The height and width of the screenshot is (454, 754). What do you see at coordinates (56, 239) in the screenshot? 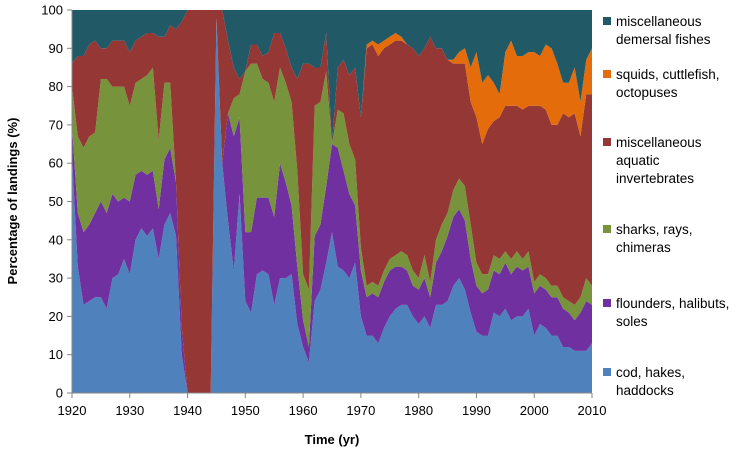
I see `y-tick-label: 40` at bounding box center [56, 239].